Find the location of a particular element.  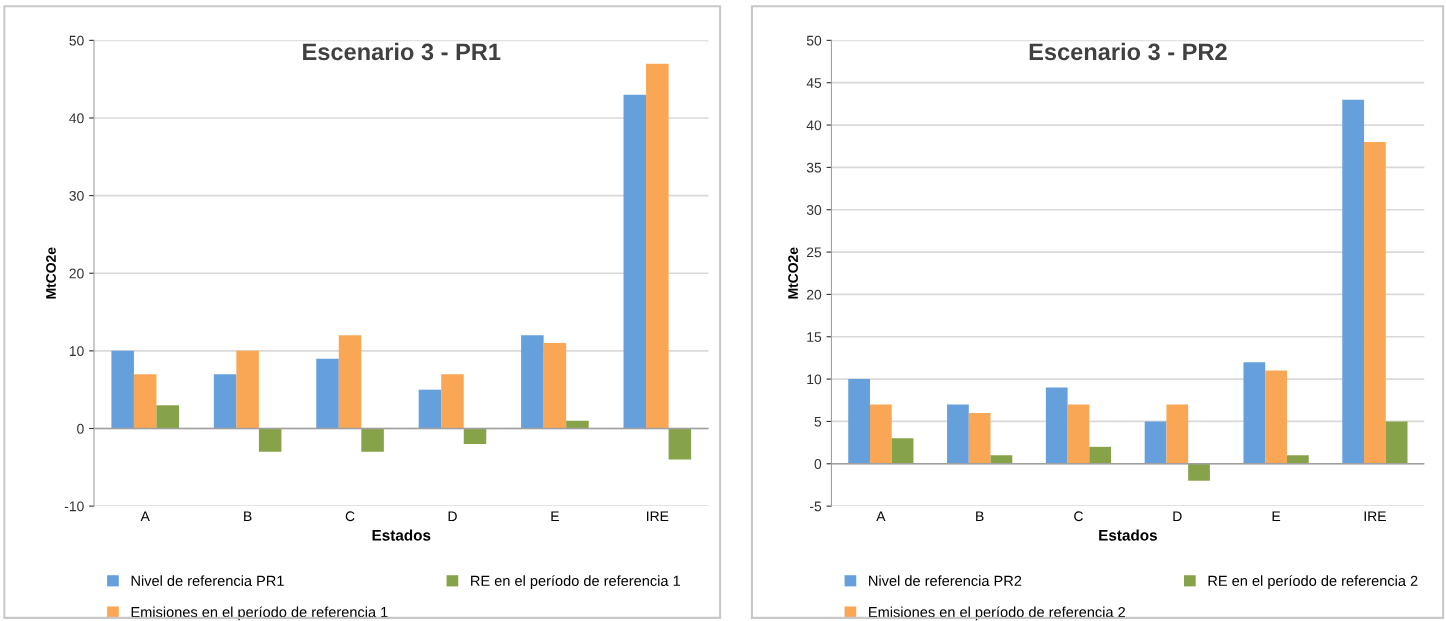

legend-label: Nivel de referencia PR1 is located at coordinates (207, 581).